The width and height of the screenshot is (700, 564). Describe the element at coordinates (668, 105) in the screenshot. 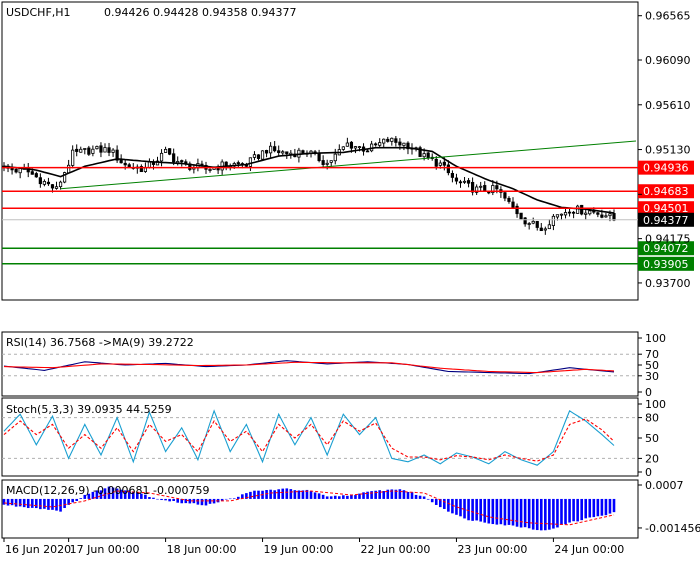

I see `price-y-tick-label: 0.95610` at that location.